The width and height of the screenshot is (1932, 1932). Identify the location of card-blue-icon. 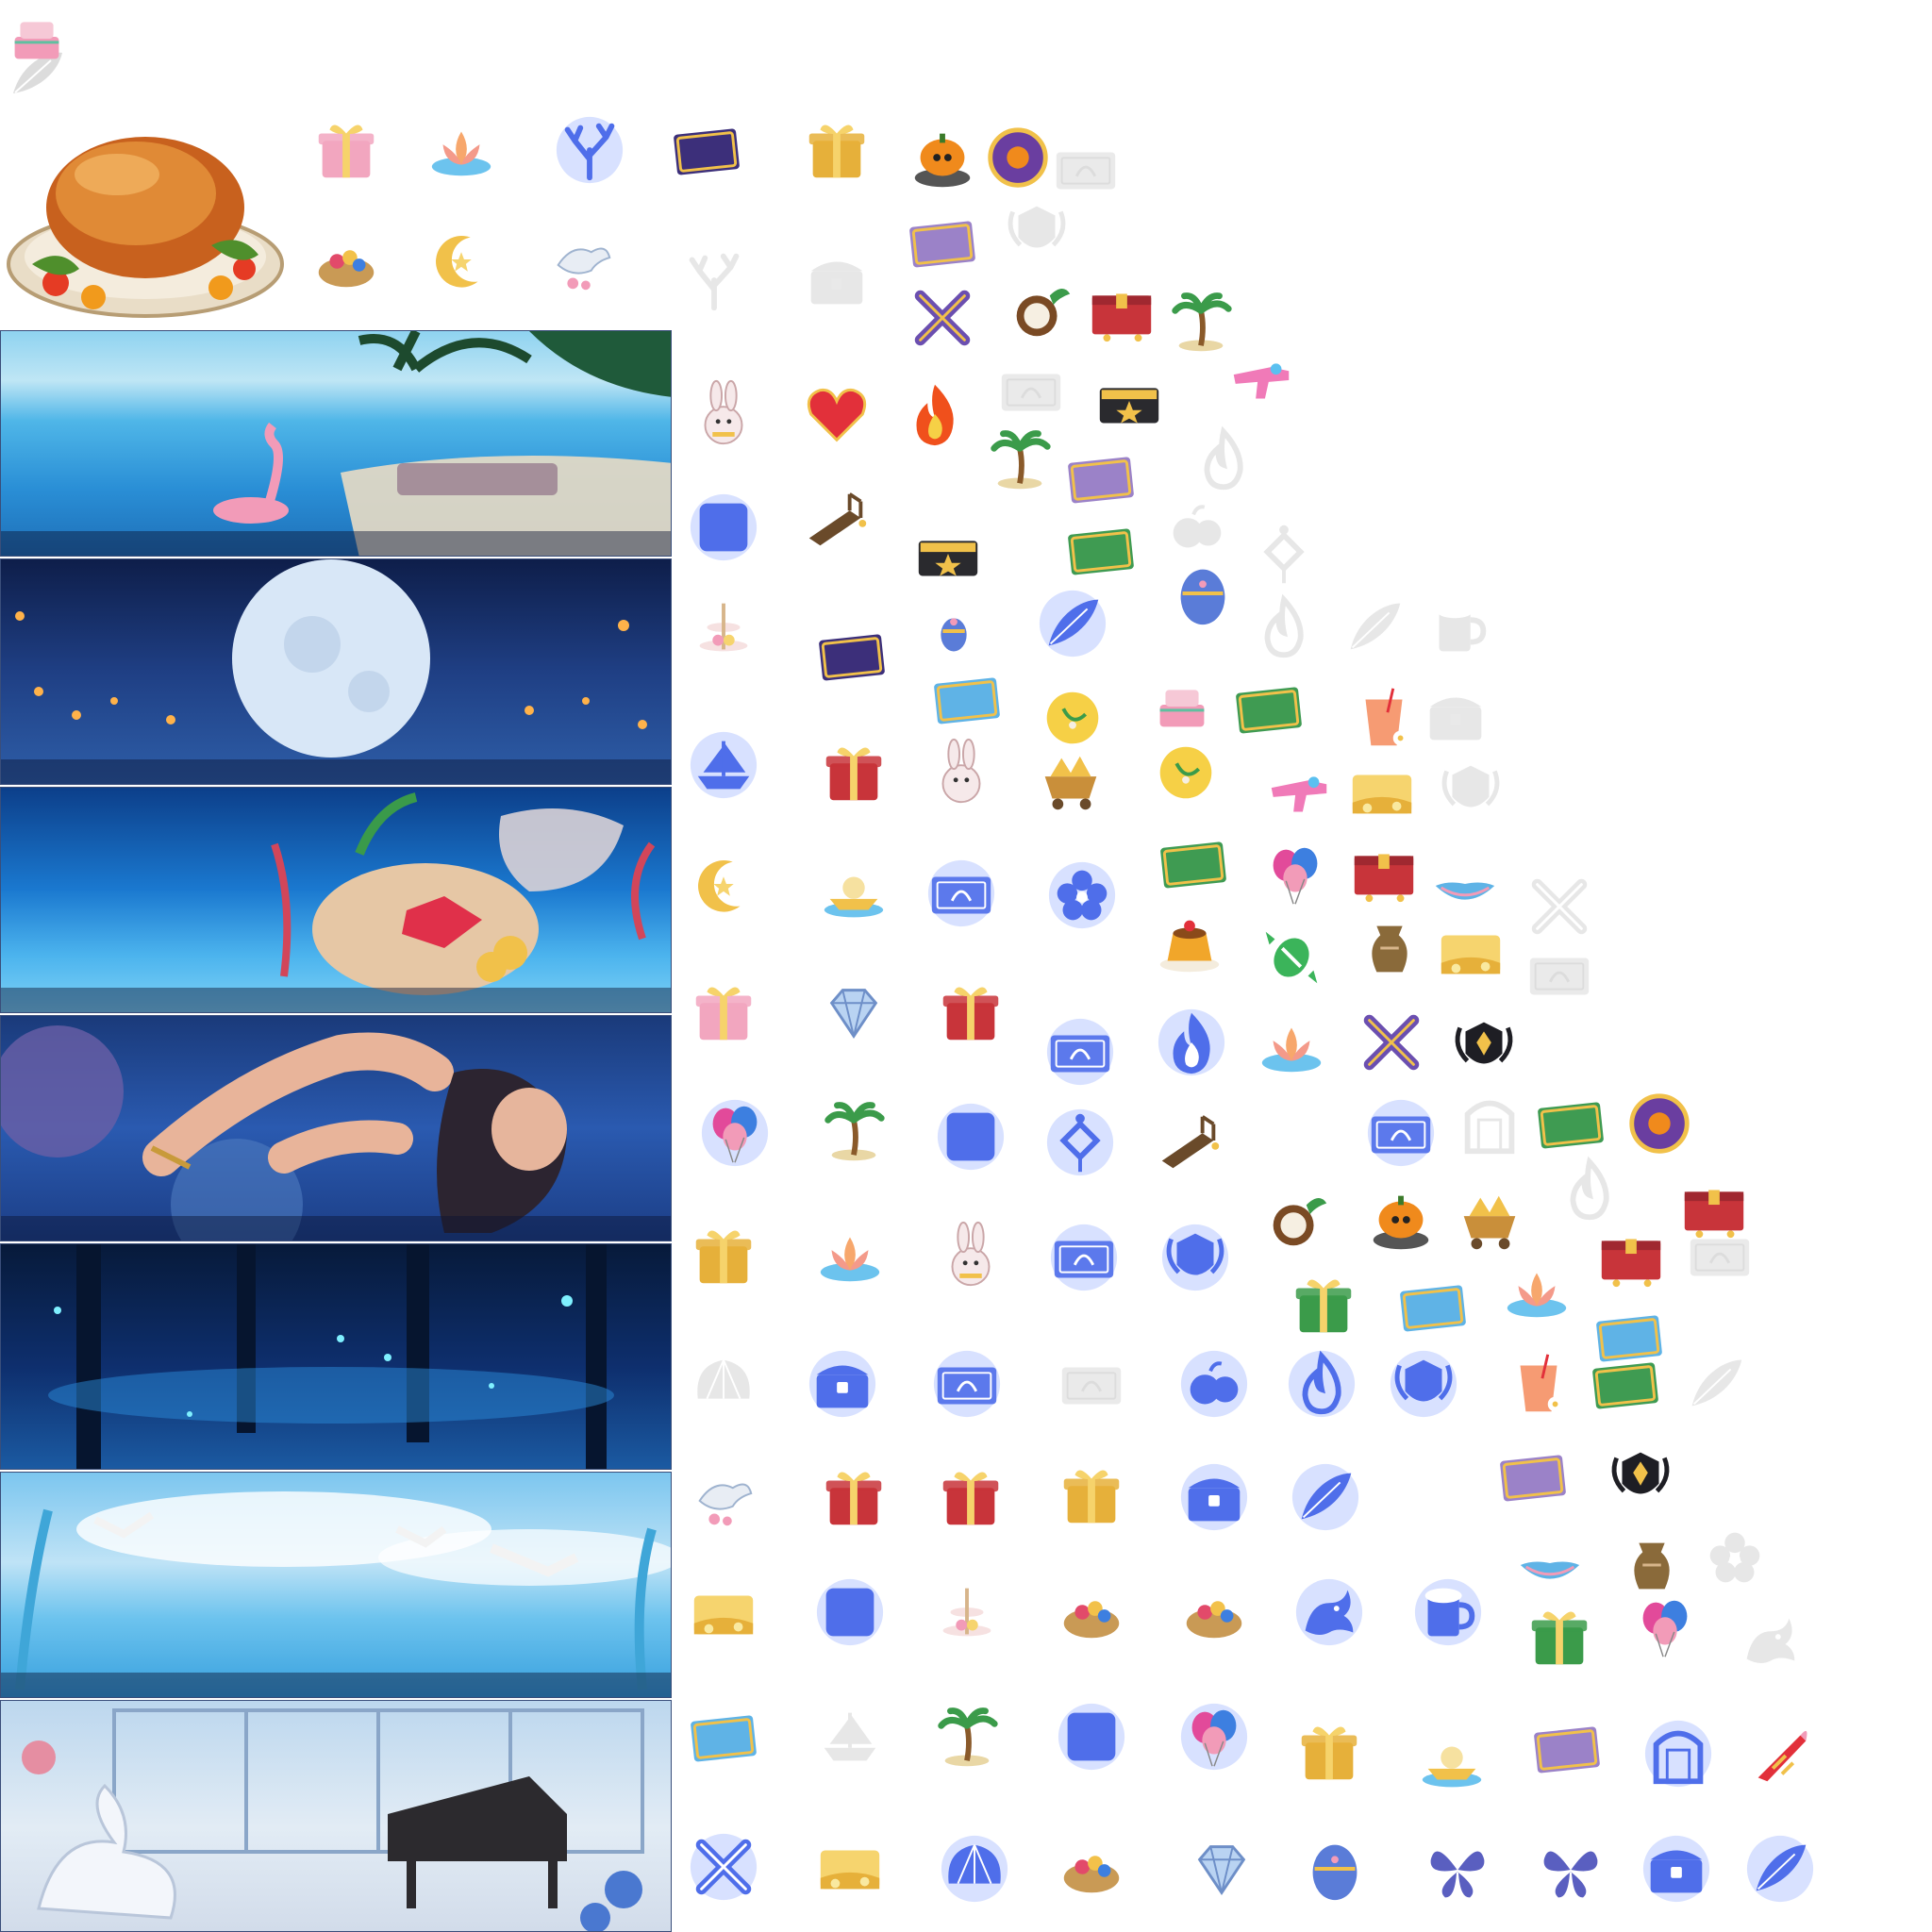
(971, 1137).